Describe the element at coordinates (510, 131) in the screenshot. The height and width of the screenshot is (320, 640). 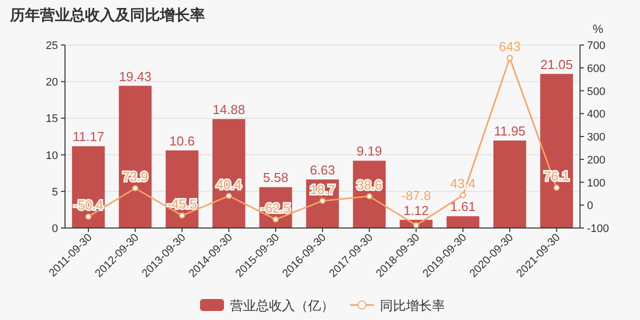
I see `data-label: 11.95` at that location.